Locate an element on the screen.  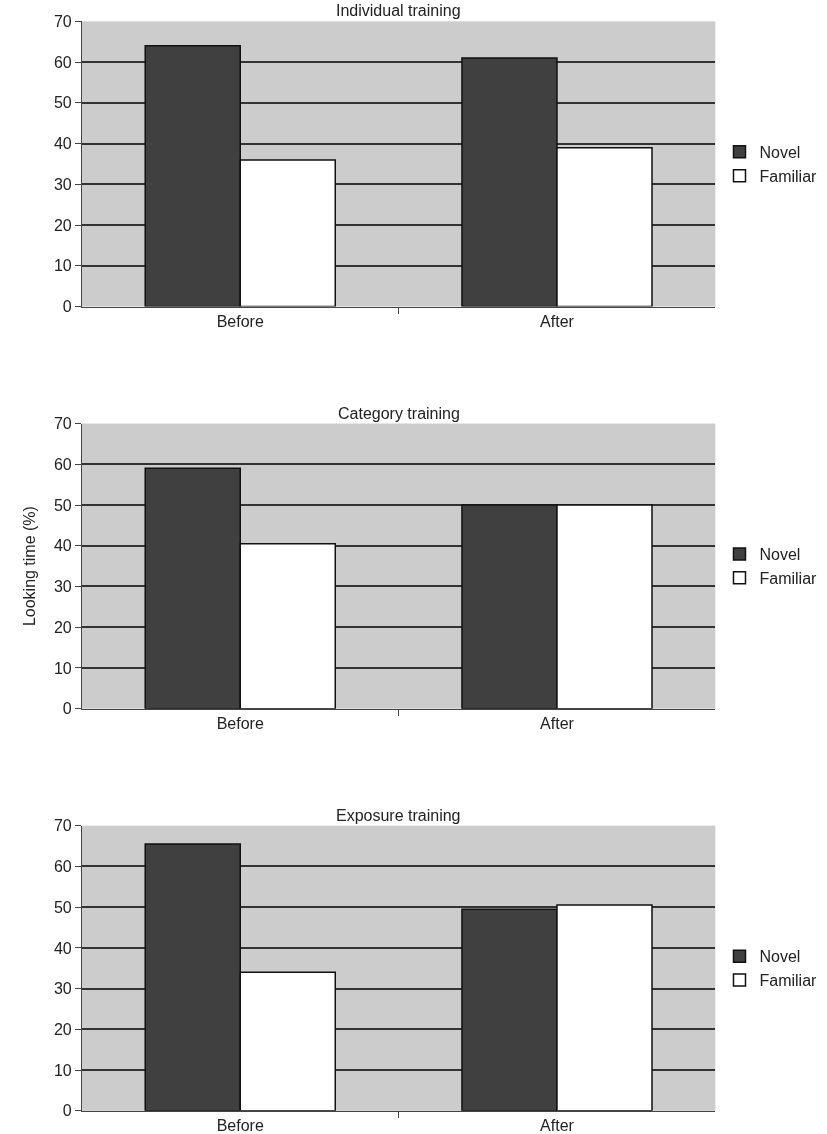
y-axis-title: Looking time (%) is located at coordinates (29, 566).